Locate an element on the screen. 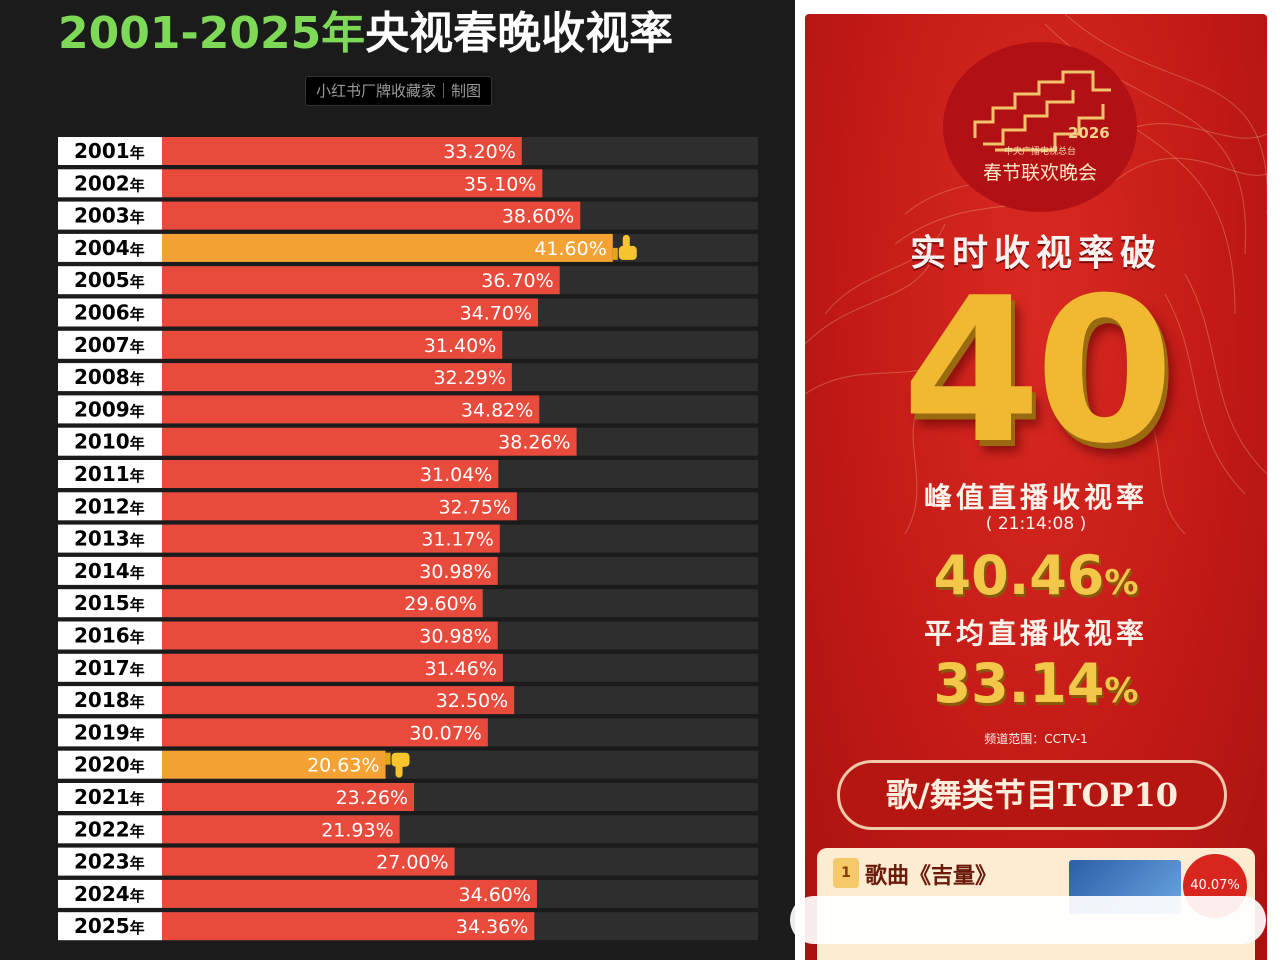 The width and height of the screenshot is (1280, 960). category-label: 2024年 is located at coordinates (109, 894).